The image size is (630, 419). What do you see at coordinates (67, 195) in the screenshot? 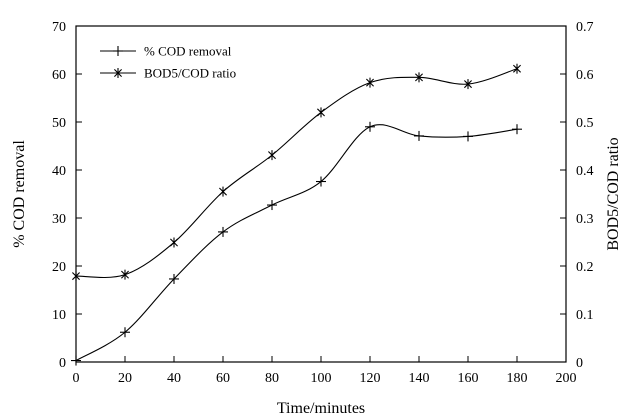
I see `left-y-axis: 0 10 20 30 40 50 60 70` at bounding box center [67, 195].